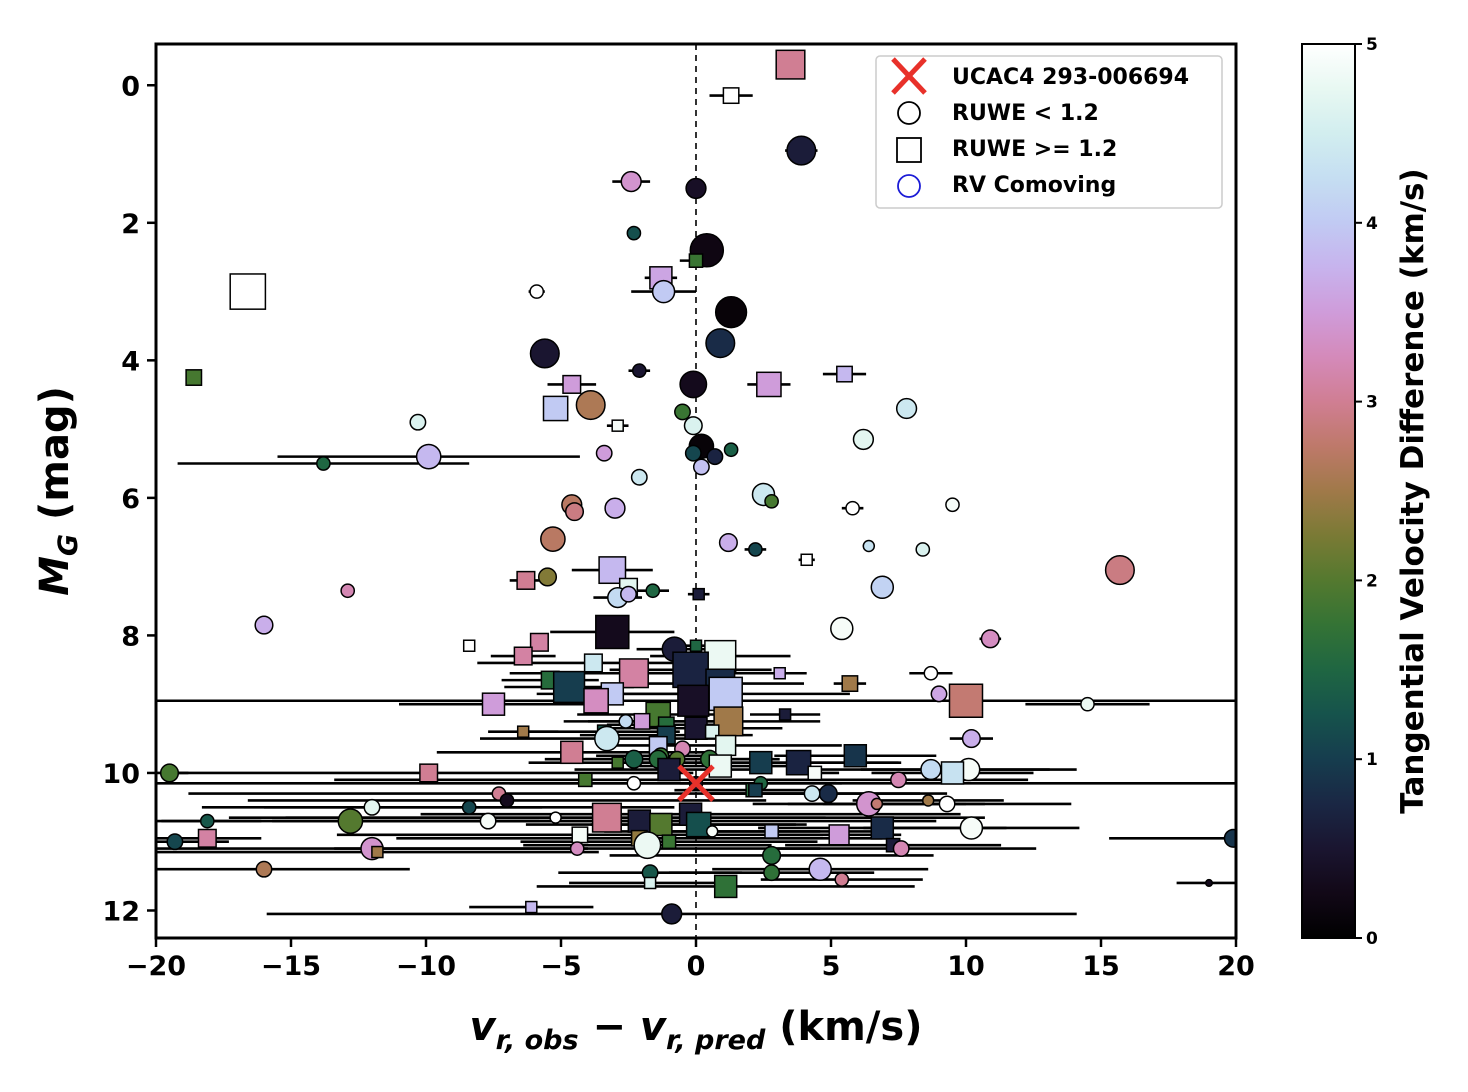 The height and width of the screenshot is (1092, 1468). I want to click on legend-rv-circle-icon, so click(909, 186).